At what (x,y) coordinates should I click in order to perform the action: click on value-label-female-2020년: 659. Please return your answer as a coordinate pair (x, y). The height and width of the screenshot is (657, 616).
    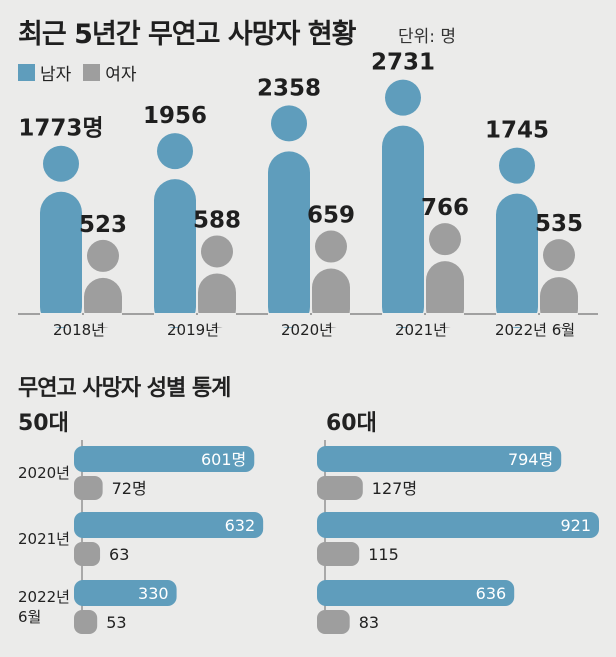
    Looking at the image, I should click on (331, 216).